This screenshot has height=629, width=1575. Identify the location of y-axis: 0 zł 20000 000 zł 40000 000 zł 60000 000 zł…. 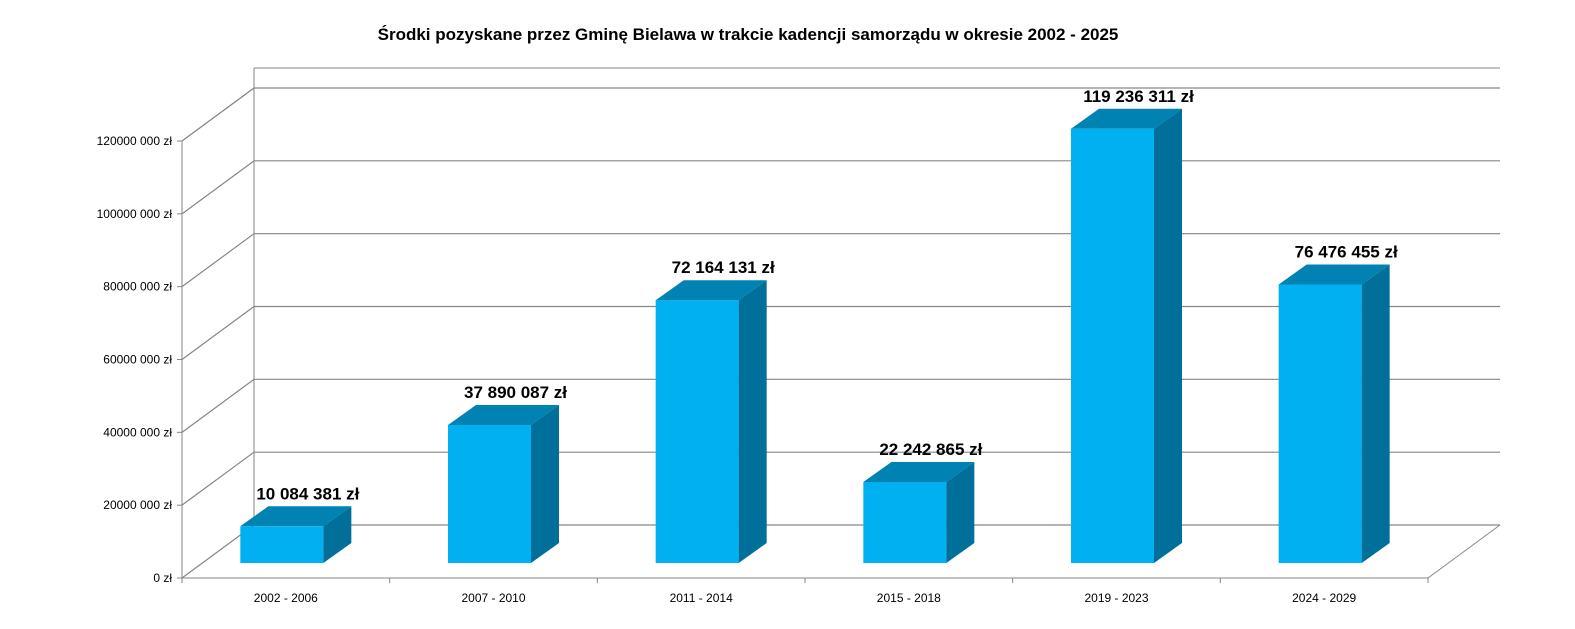
(140, 359).